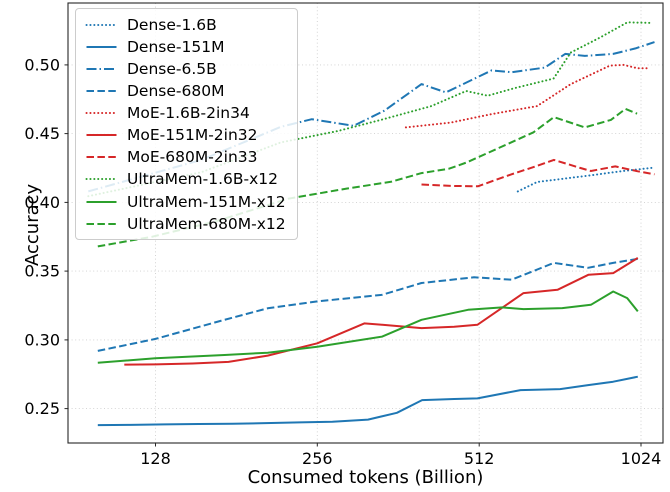  What do you see at coordinates (365, 477) in the screenshot?
I see `x-axis-label: Consumed tokens (Billion)` at bounding box center [365, 477].